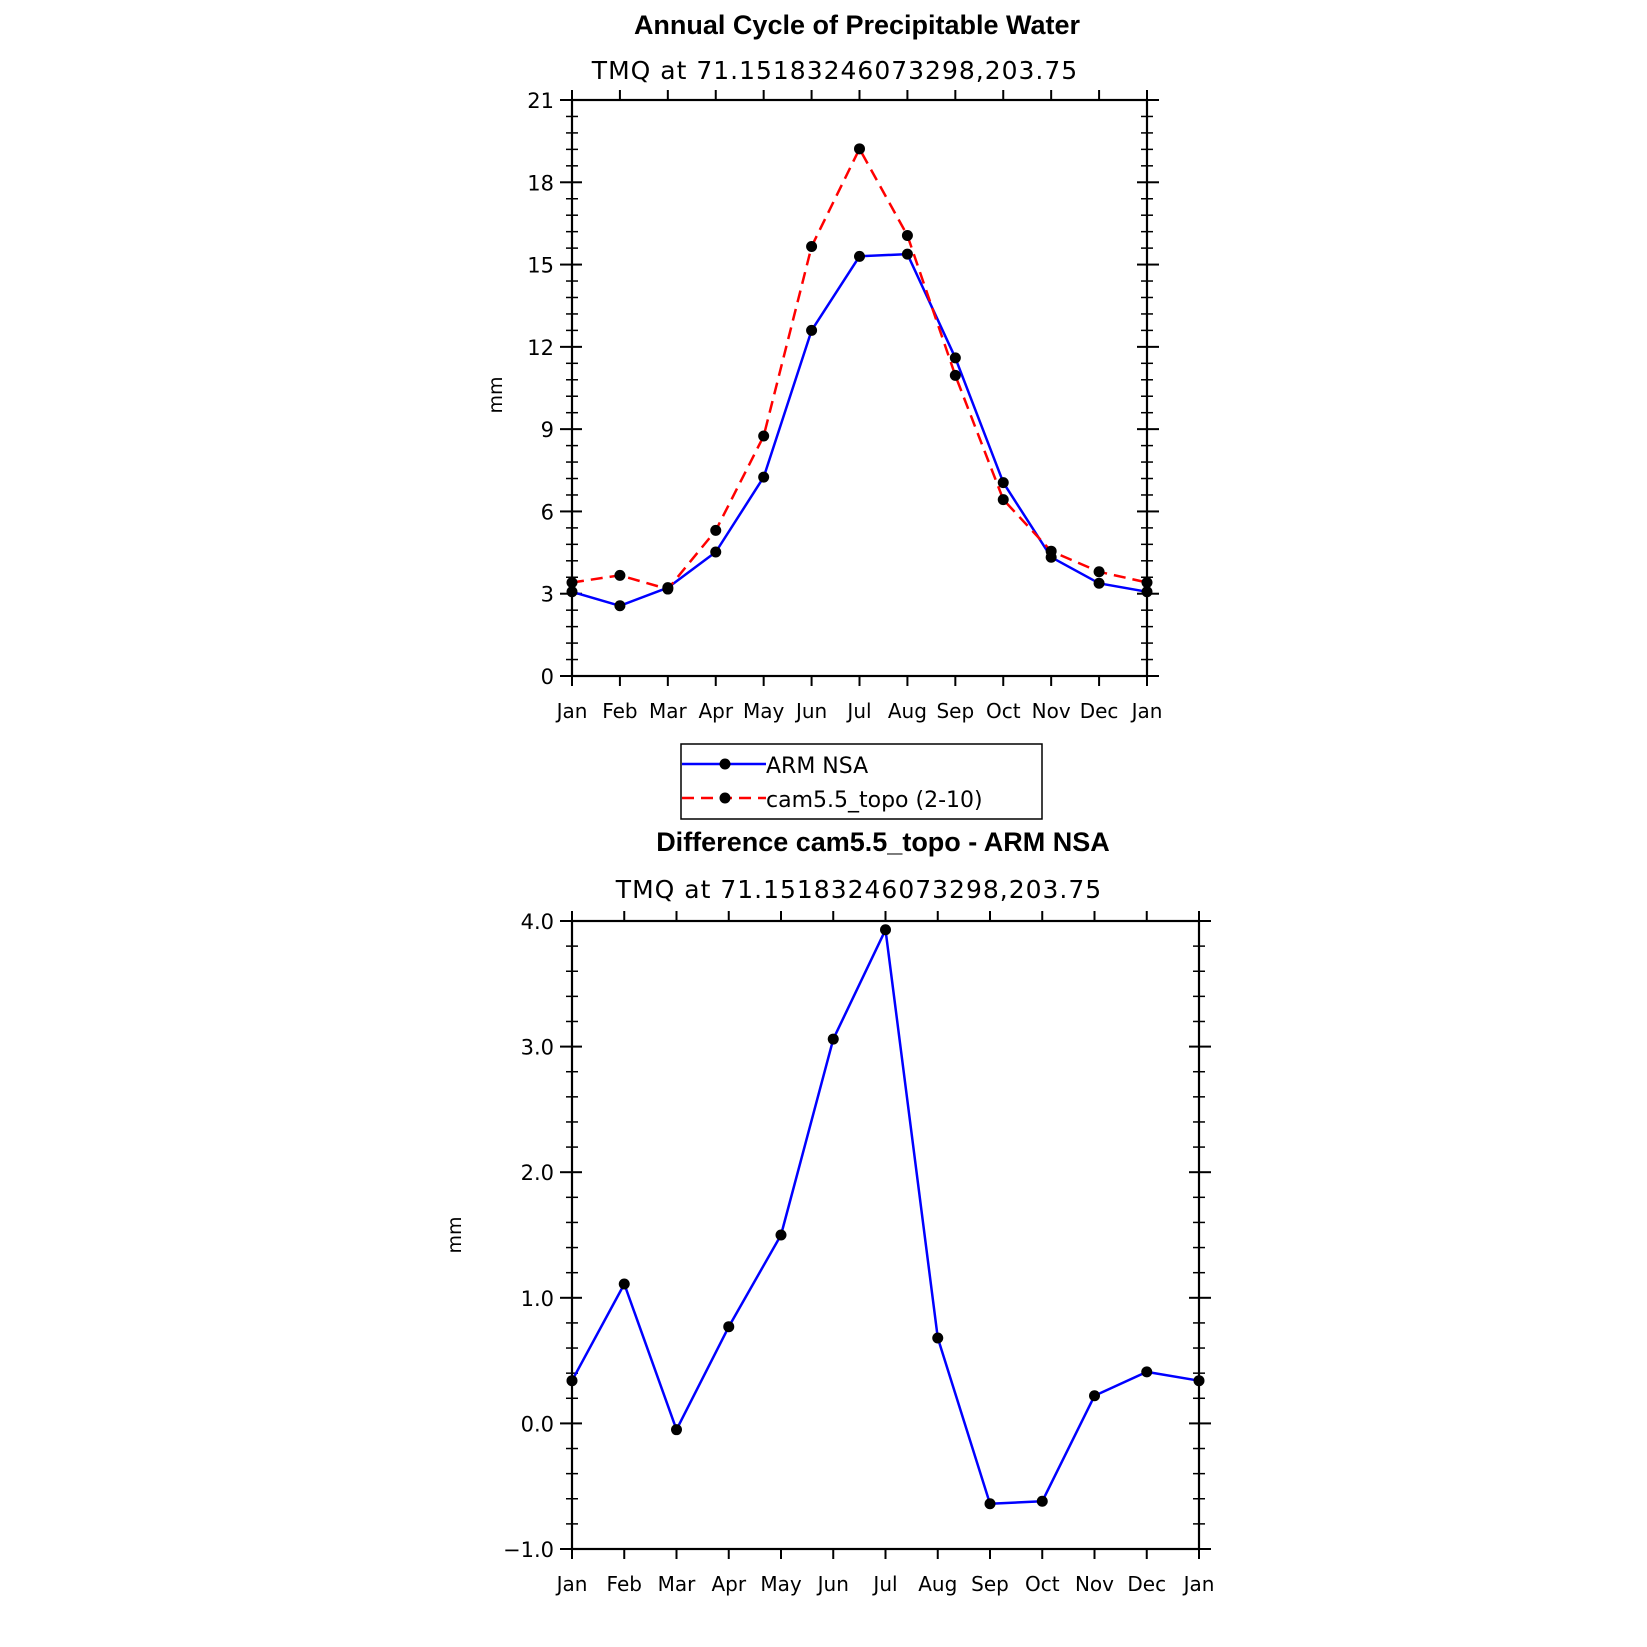 The height and width of the screenshot is (1647, 1647). Describe the element at coordinates (528, 1550) in the screenshot. I see `y-tick-label: −1.0` at that location.